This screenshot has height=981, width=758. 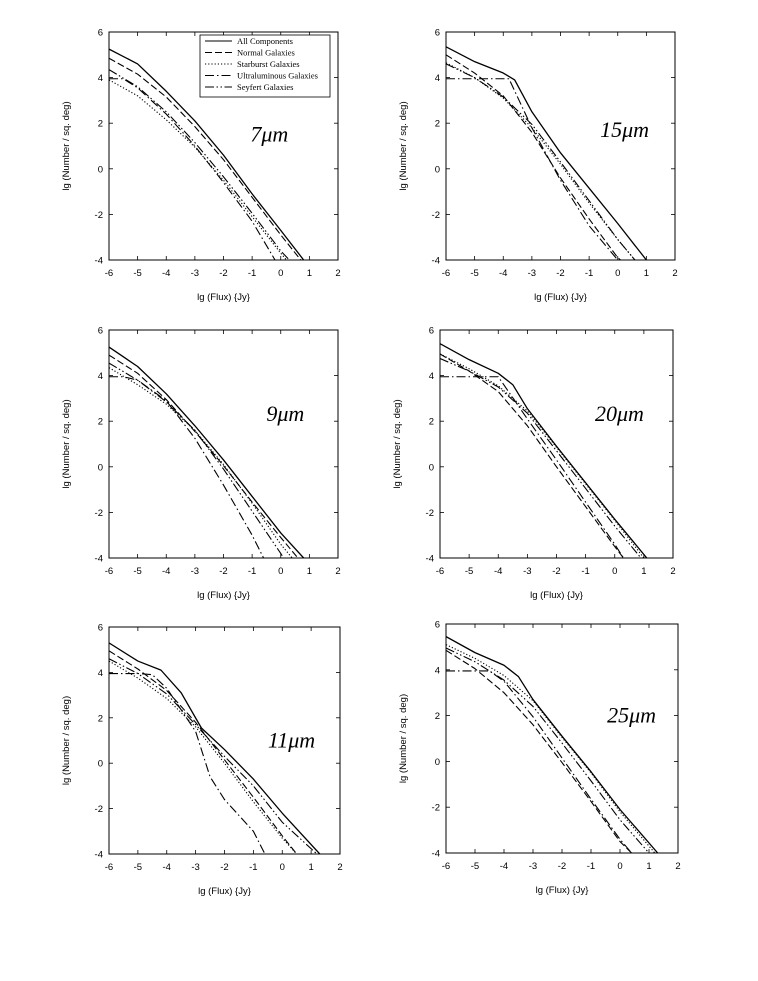 I want to click on wavelength-label: 15μm, so click(x=624, y=129).